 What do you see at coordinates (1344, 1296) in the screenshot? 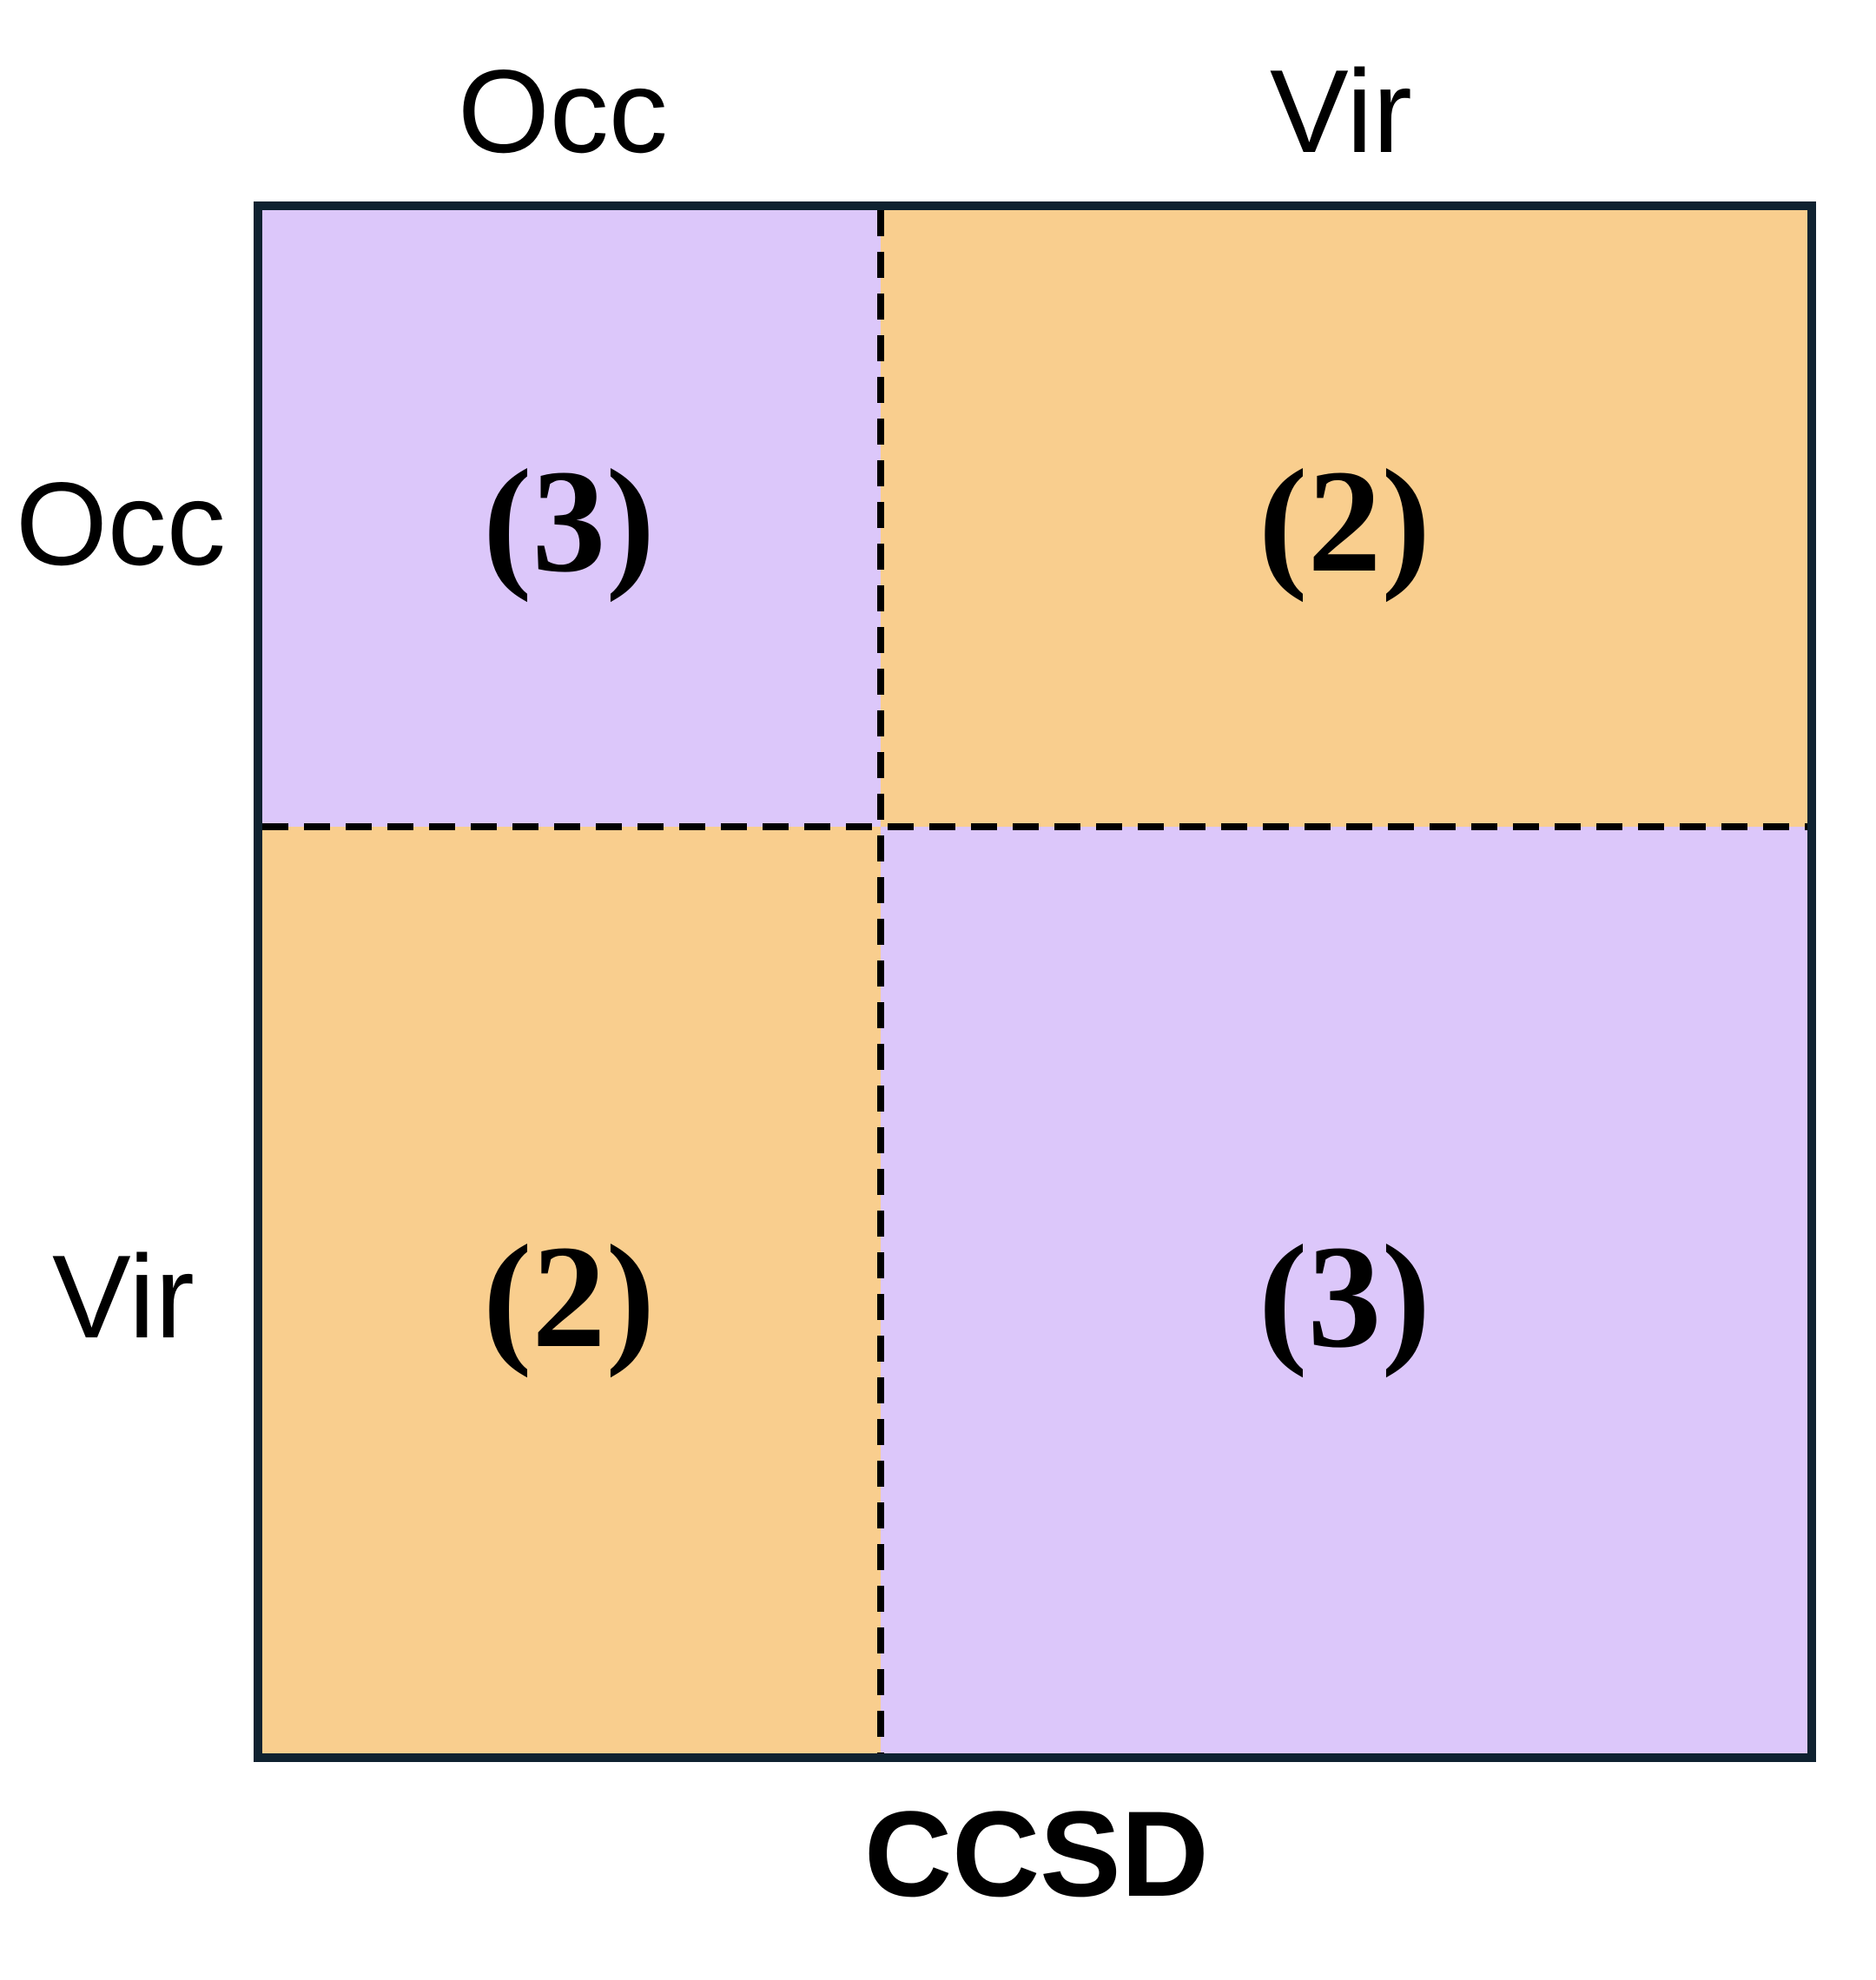
I see `block-label-vir-vir: (3)` at bounding box center [1344, 1296].